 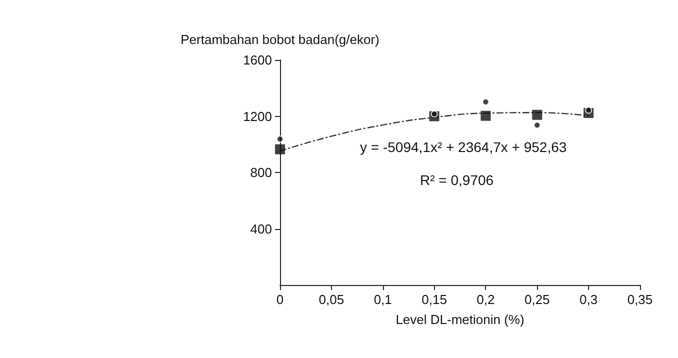 I want to click on annotation: y = -5094,1x² + 2364,7x + 952,63, so click(x=463, y=147).